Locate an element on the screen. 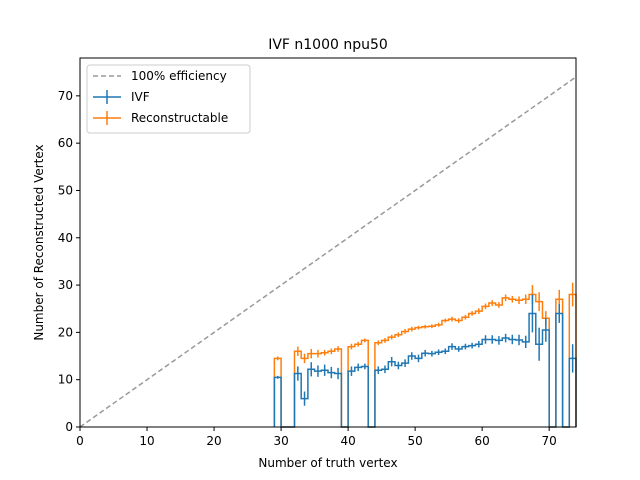  x-tick-label: 30 is located at coordinates (280, 441).